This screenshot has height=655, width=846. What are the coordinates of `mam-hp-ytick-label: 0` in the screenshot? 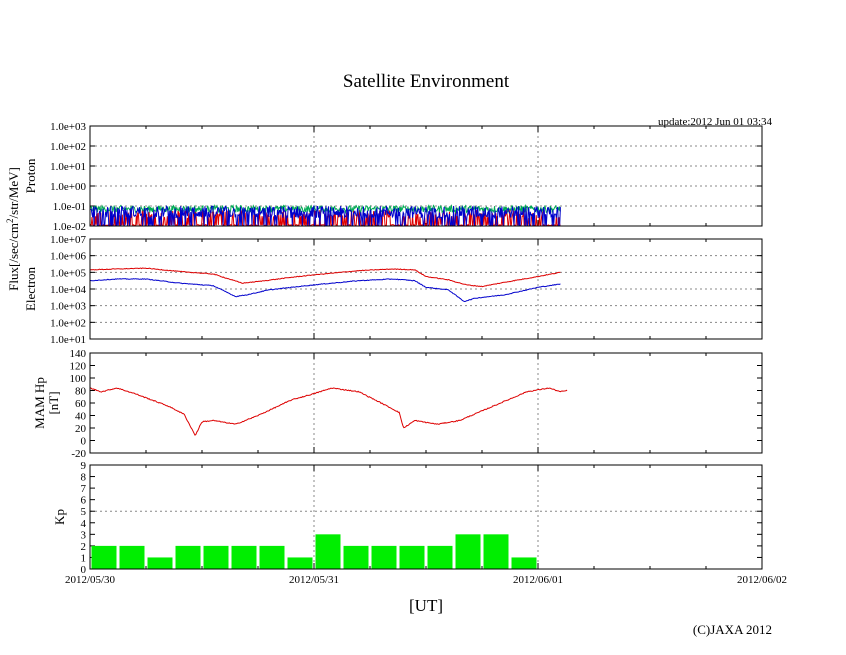 It's located at (84, 442).